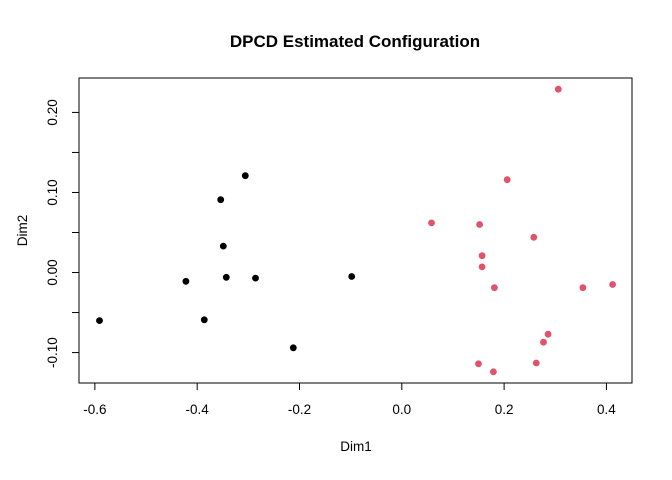 The image size is (672, 480). Describe the element at coordinates (349, 400) in the screenshot. I see `x-axis: -0.6 -0.4 -0.2 0.0 0.2 0.4` at that location.